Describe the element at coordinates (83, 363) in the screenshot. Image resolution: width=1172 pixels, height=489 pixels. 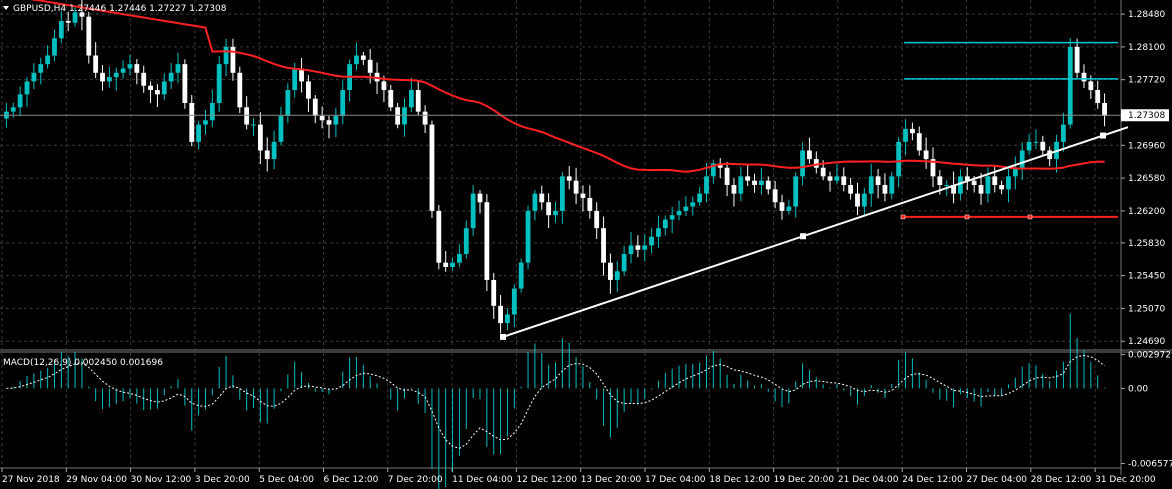
I see `macd-header: MACD(12,26,9) 0.002450 0.001696` at that location.